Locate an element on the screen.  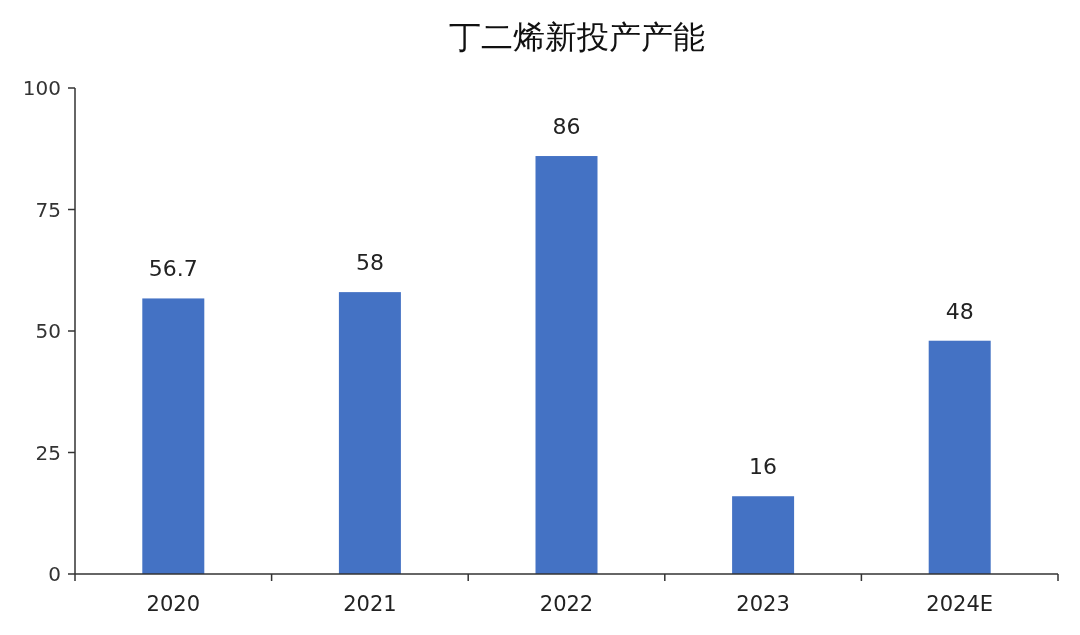
data-label: 86 is located at coordinates (566, 127).